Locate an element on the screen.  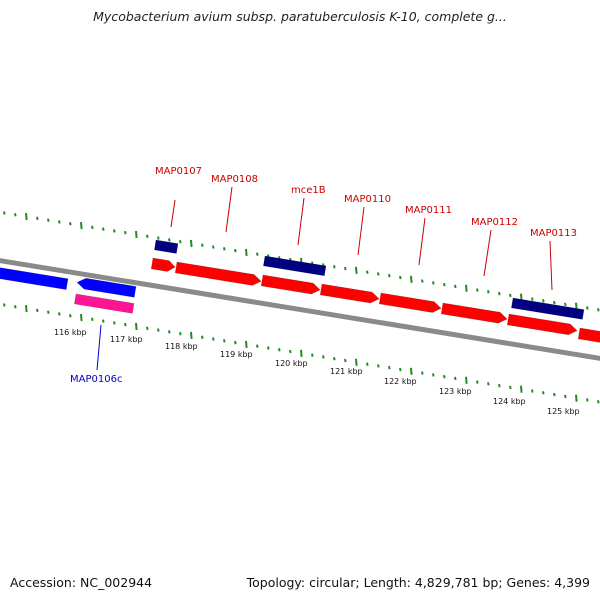
scale-label-121kbp: 121 kbp is located at coordinates (346, 371).